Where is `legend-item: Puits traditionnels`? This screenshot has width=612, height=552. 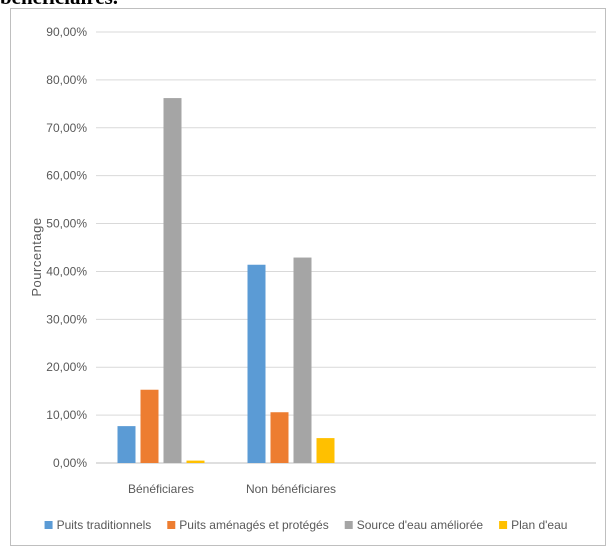 legend-item: Puits traditionnels is located at coordinates (98, 525).